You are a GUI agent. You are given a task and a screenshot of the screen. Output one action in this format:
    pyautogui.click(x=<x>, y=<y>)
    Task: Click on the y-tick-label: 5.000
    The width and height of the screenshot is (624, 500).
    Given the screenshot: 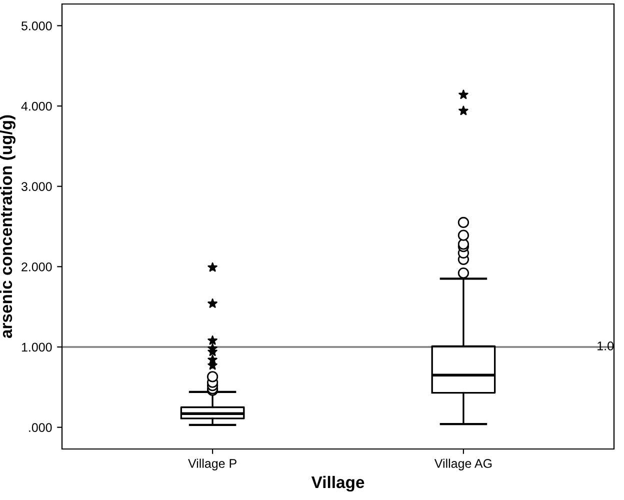 What is the action you would take?
    pyautogui.click(x=37, y=25)
    